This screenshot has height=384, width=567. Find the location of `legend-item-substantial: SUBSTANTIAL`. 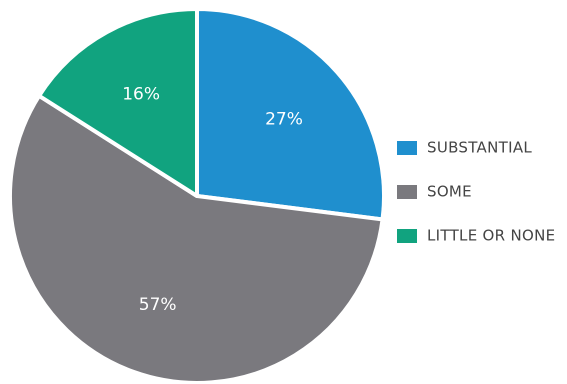

legend-item-substantial: SUBSTANTIAL is located at coordinates (464, 148).